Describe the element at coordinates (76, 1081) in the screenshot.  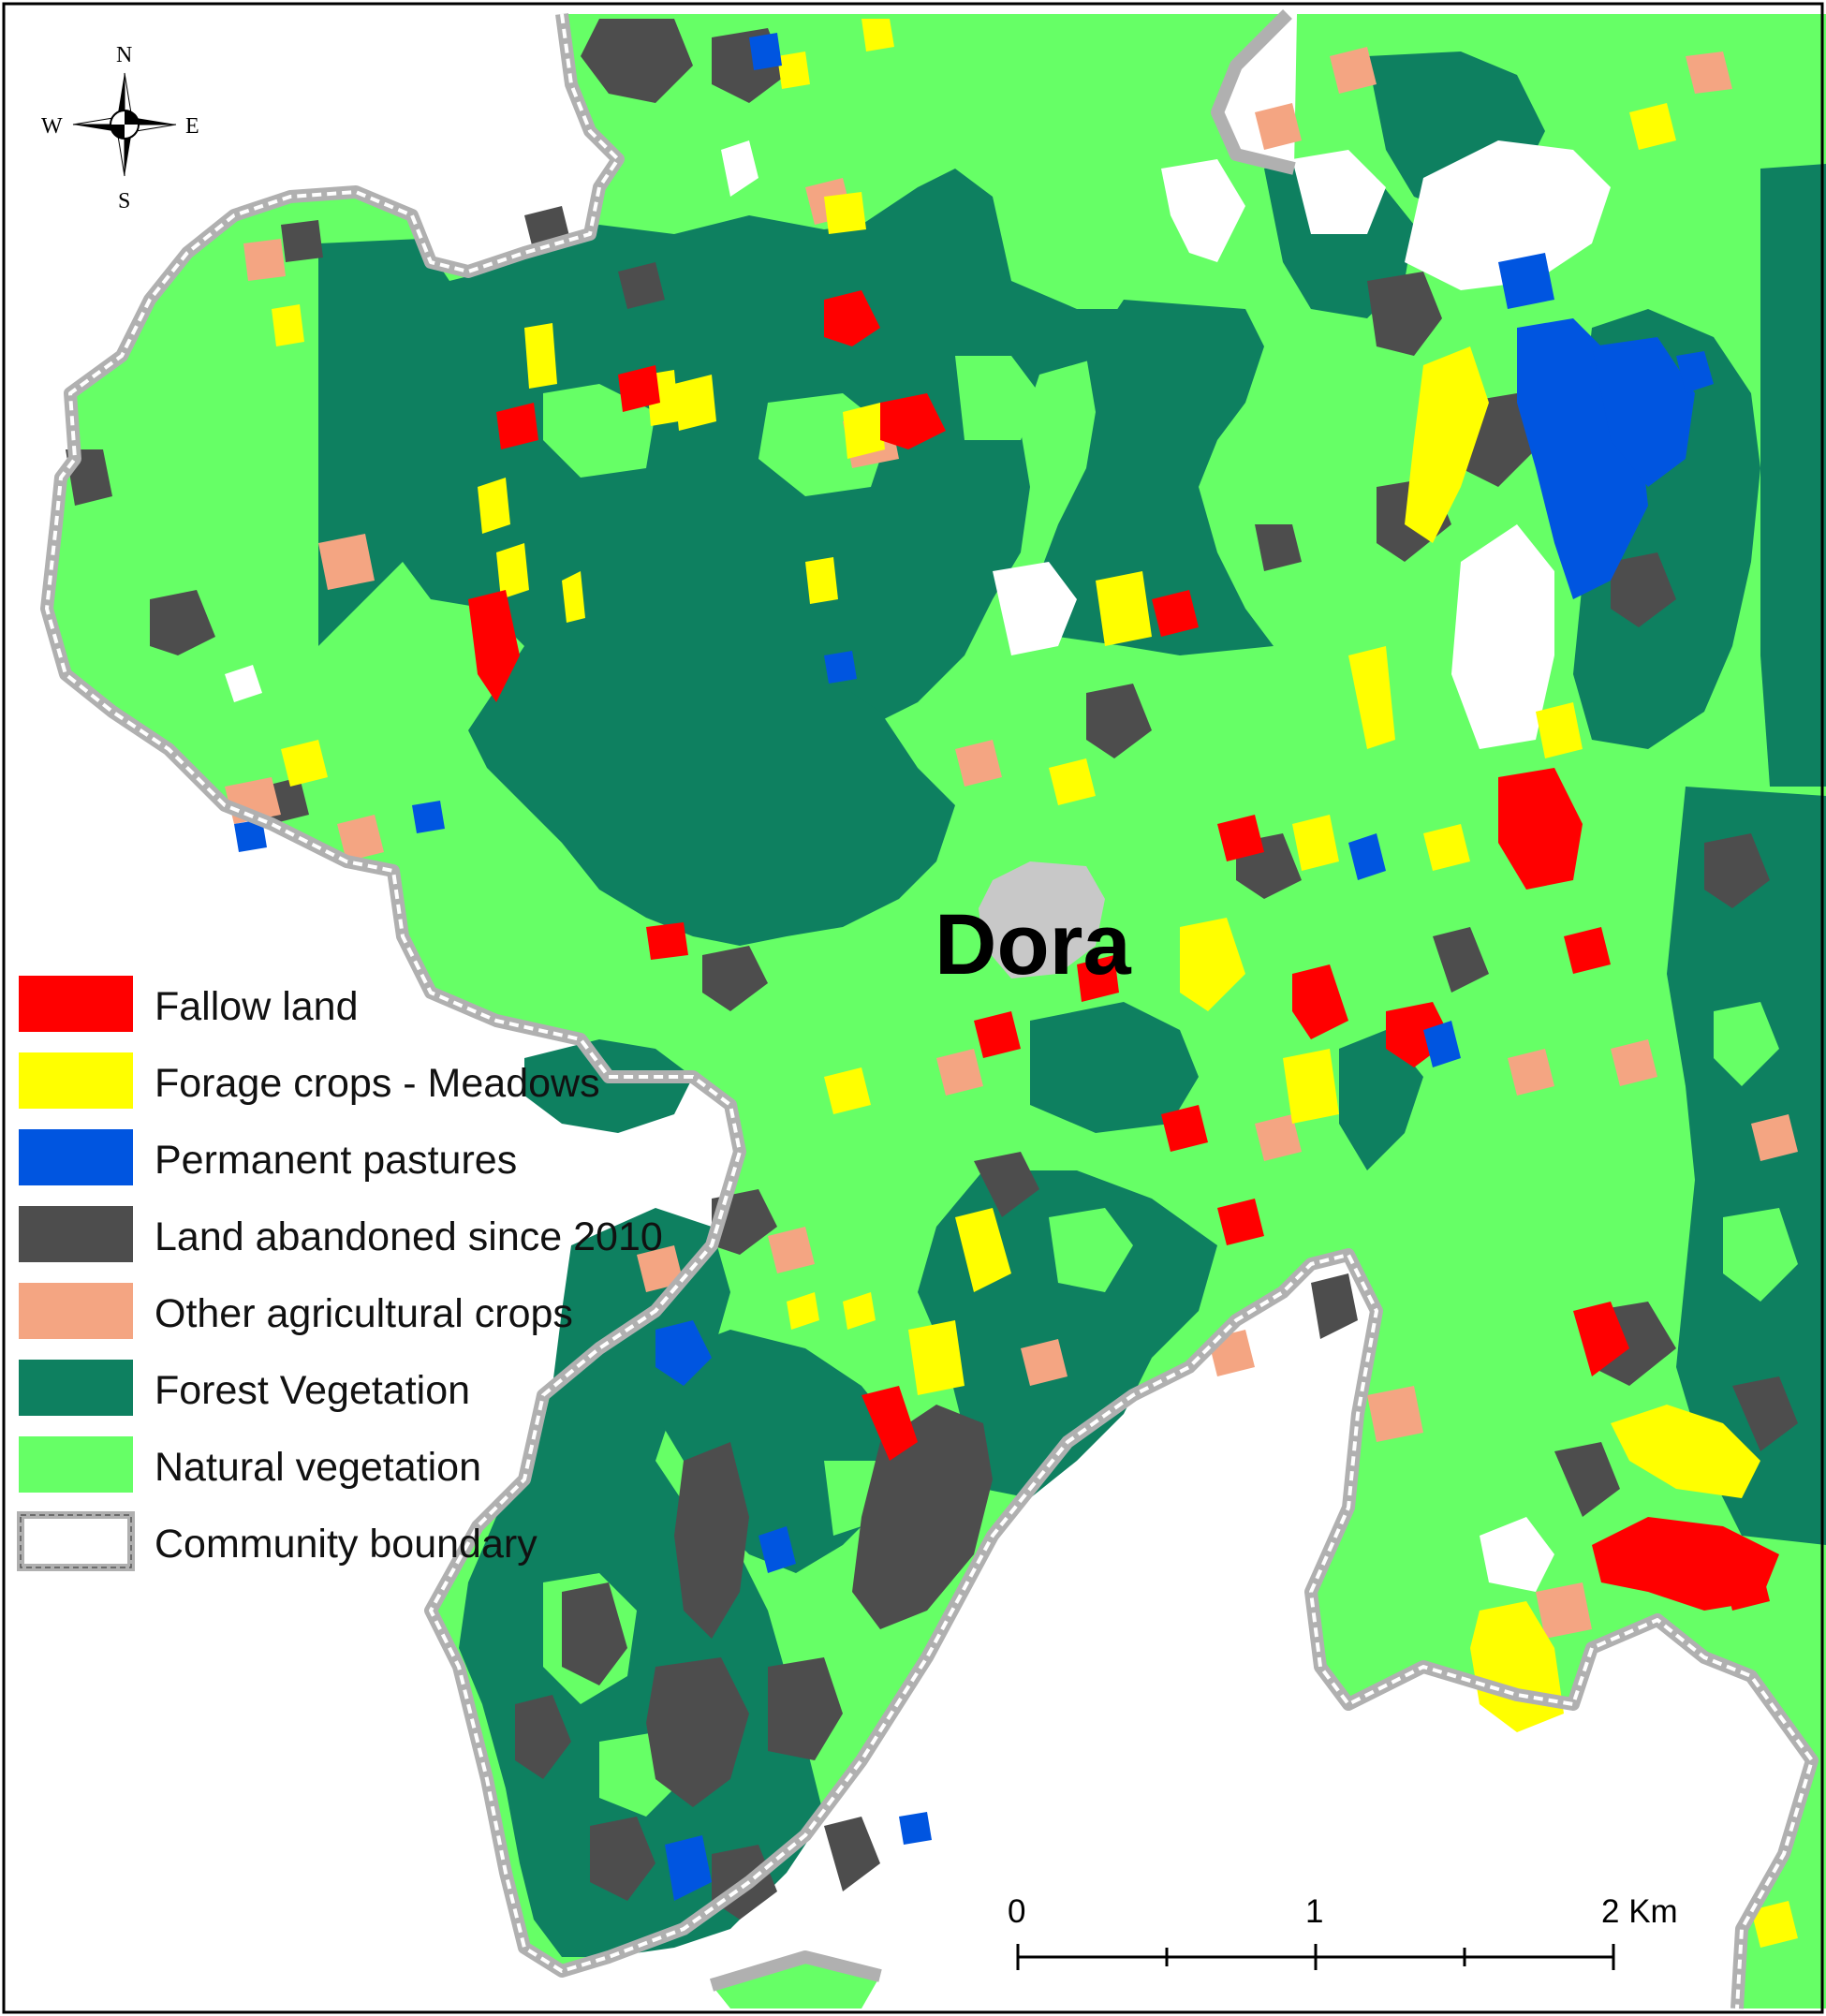
I see `legend-swatch-forage-crops` at that location.